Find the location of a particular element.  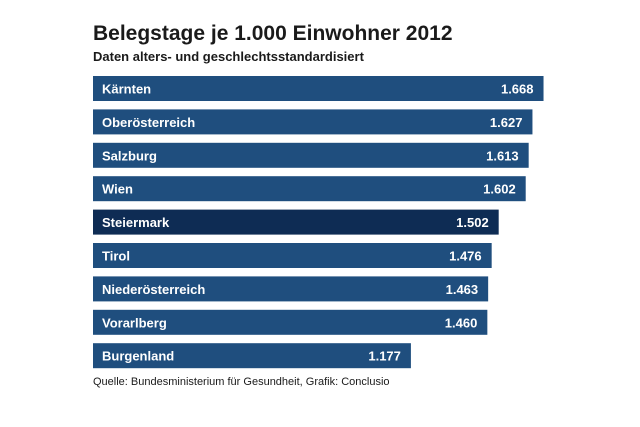

bar-value-steiermark: 1.502 is located at coordinates (472, 222).